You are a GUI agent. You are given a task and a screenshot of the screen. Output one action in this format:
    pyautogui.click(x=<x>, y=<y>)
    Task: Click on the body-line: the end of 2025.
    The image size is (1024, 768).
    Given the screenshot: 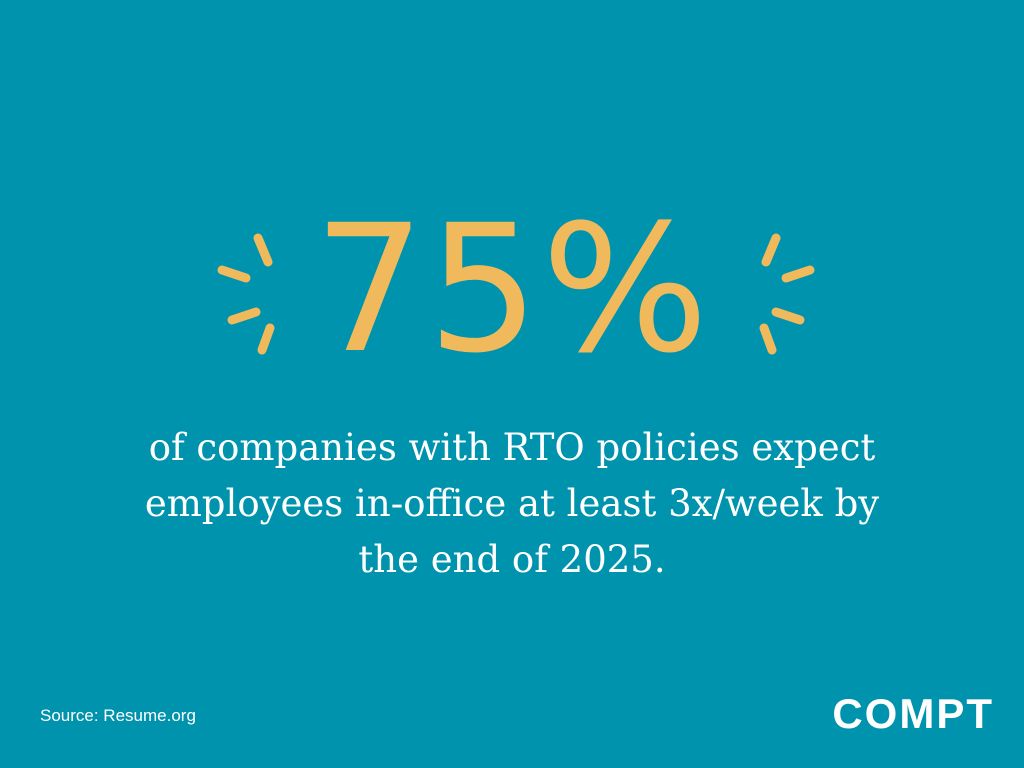 What is the action you would take?
    pyautogui.click(x=512, y=559)
    